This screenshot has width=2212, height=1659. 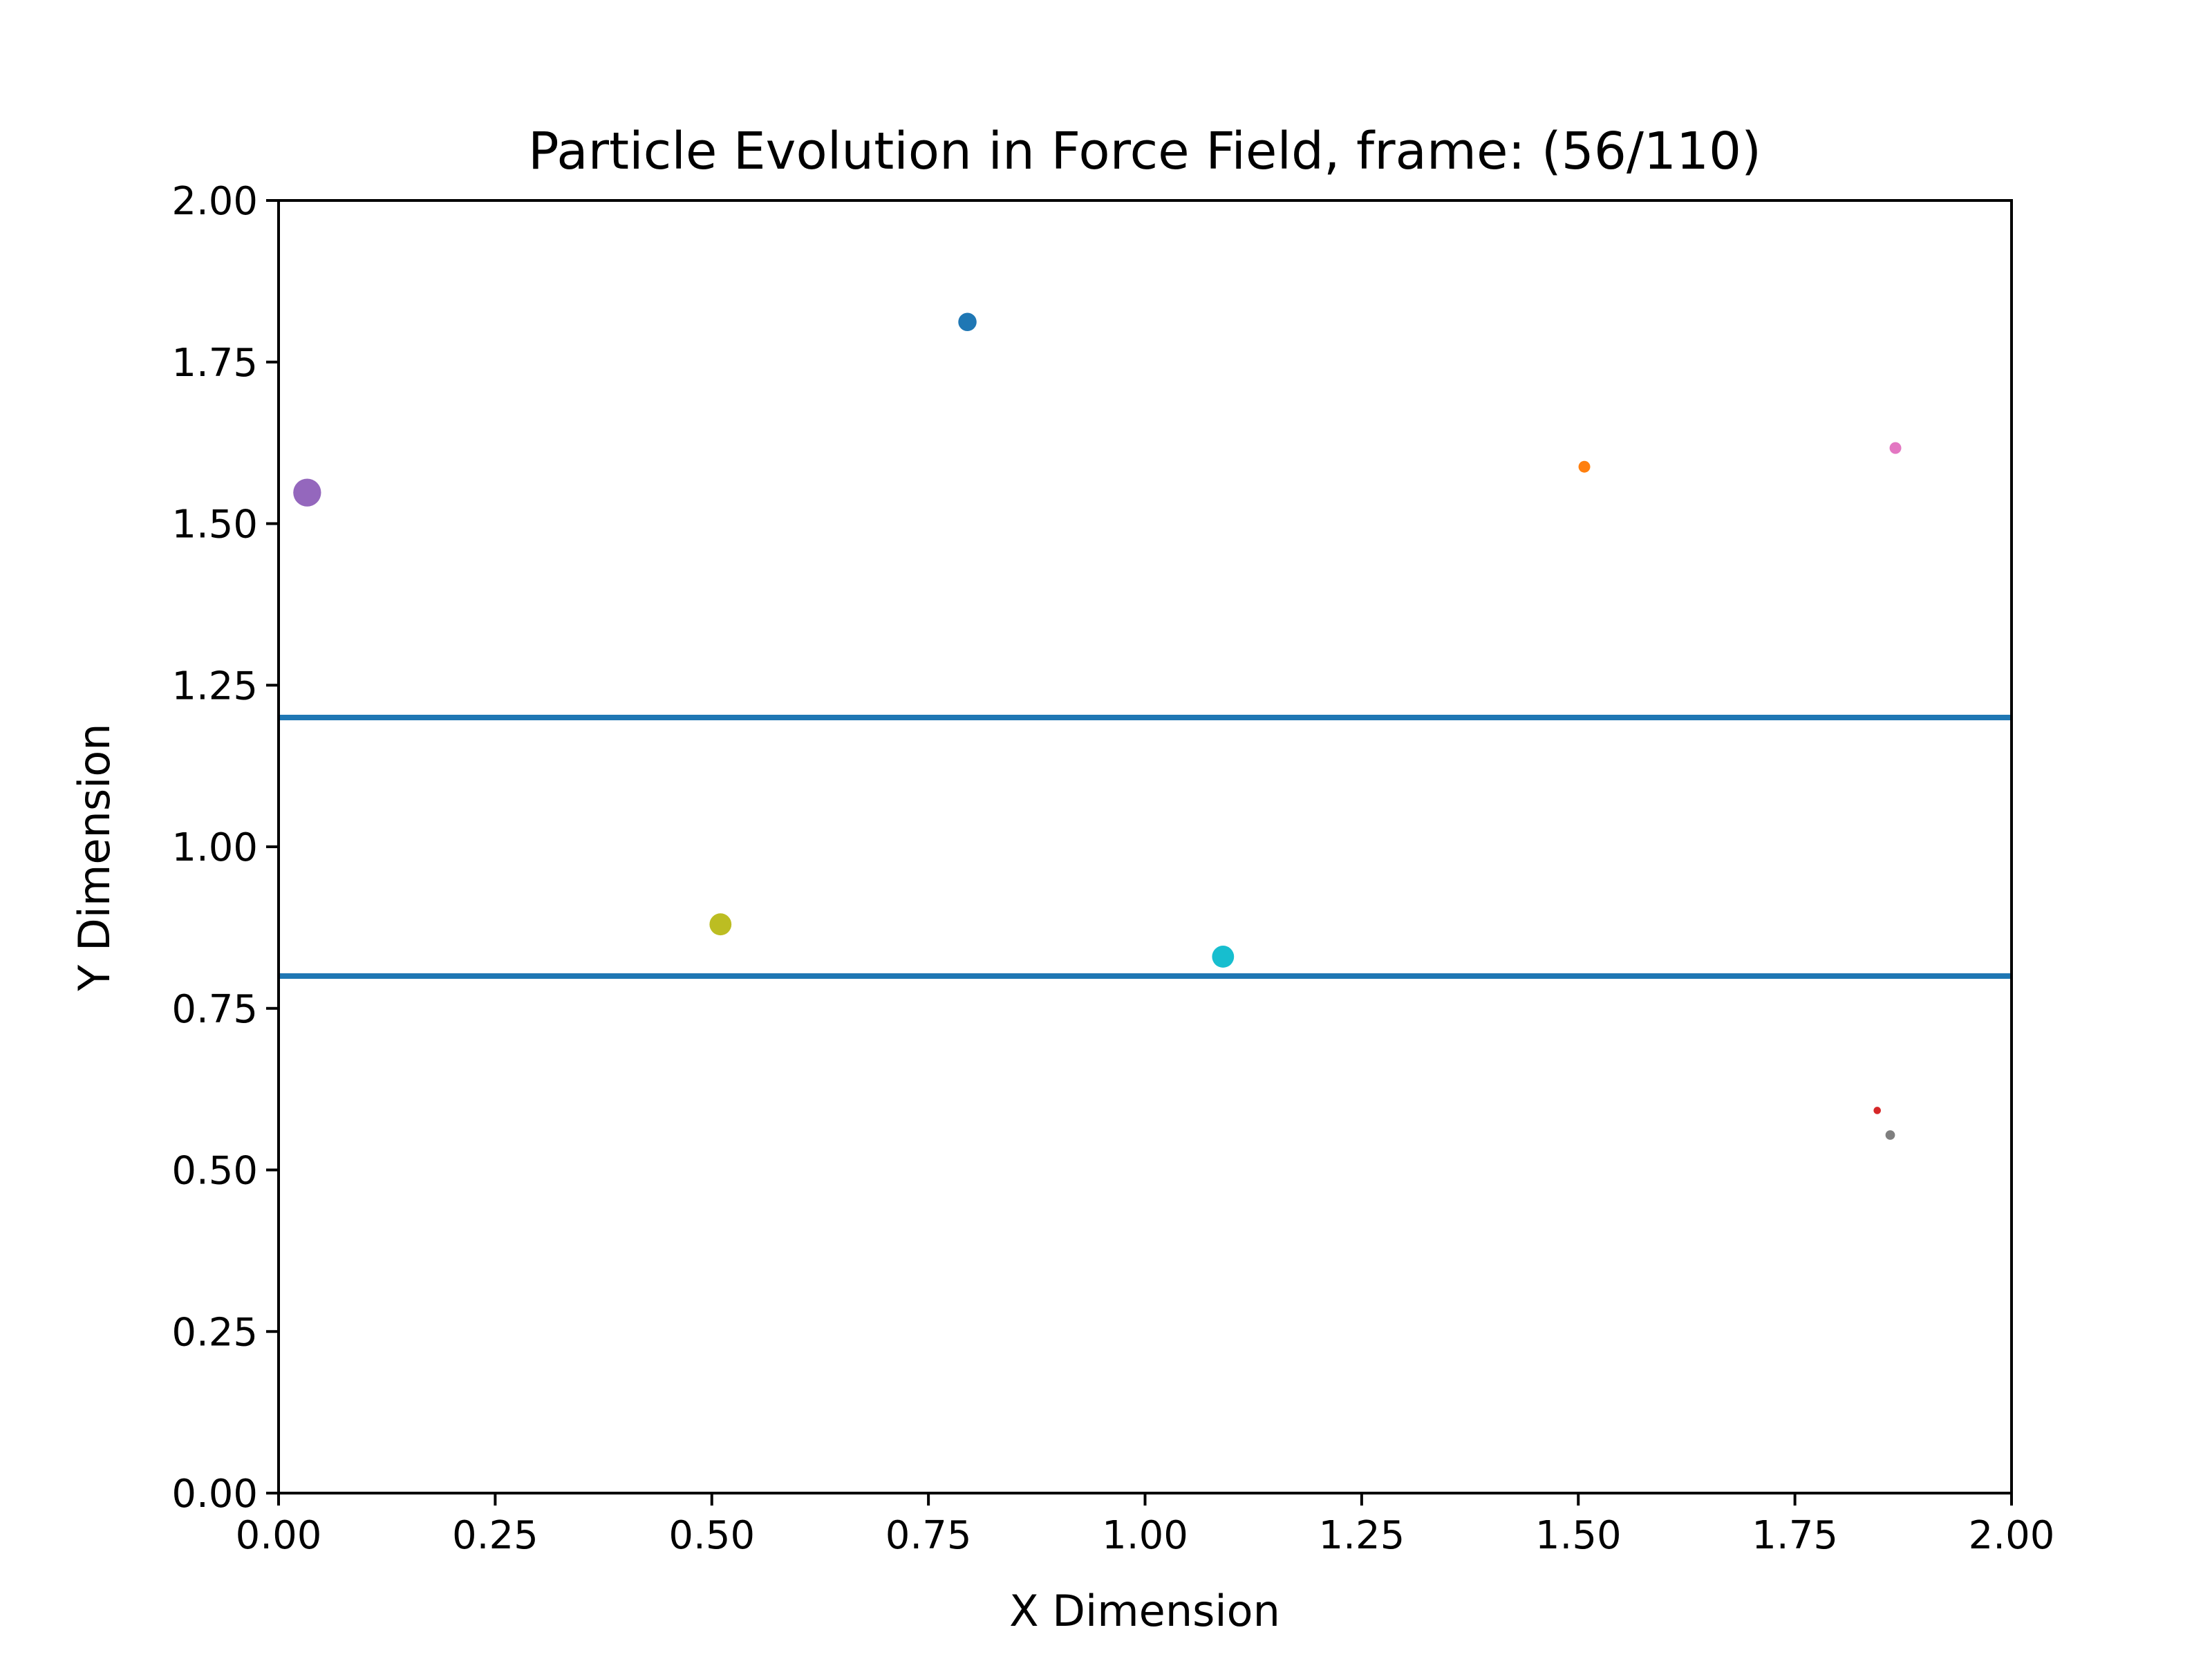 What do you see at coordinates (215, 1171) in the screenshot?
I see `y-tick-label-2: 0.50` at bounding box center [215, 1171].